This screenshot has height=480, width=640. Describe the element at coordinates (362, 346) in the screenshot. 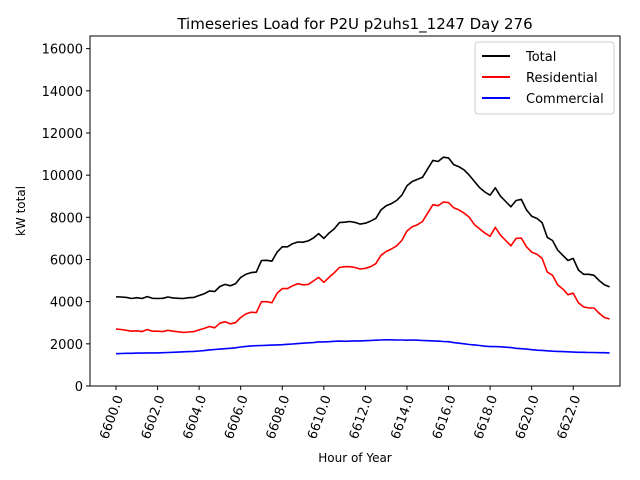

I see `series-line-commercial` at that location.